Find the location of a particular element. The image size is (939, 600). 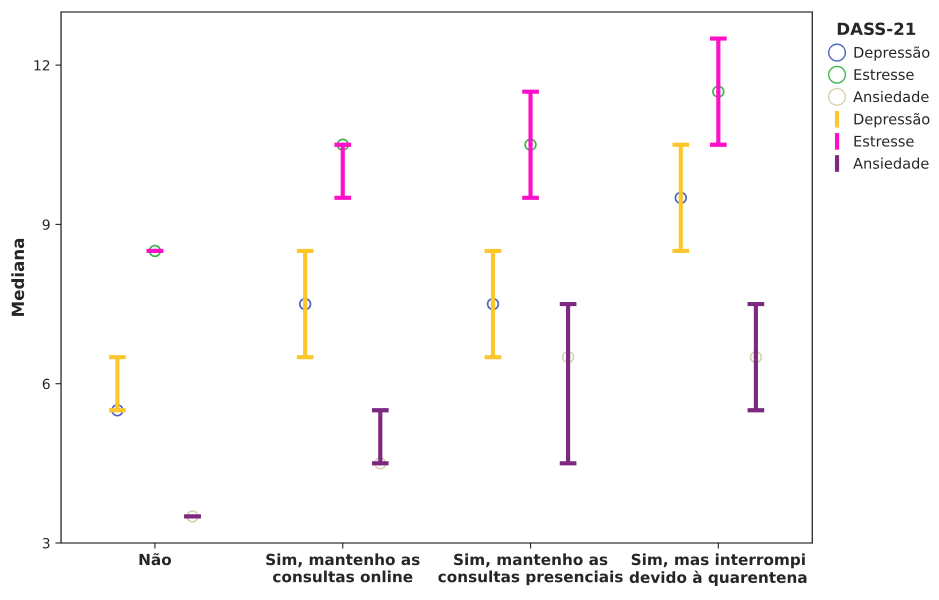

y-tick-label: 12 is located at coordinates (42, 65).